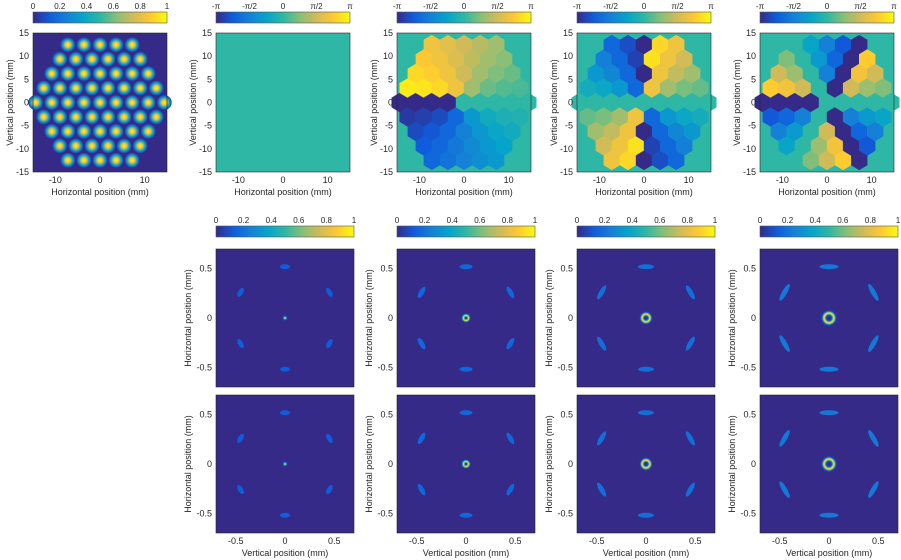 The width and height of the screenshot is (901, 560). I want to click on pupil-panel-5-x-tick-label: 10, so click(872, 180).